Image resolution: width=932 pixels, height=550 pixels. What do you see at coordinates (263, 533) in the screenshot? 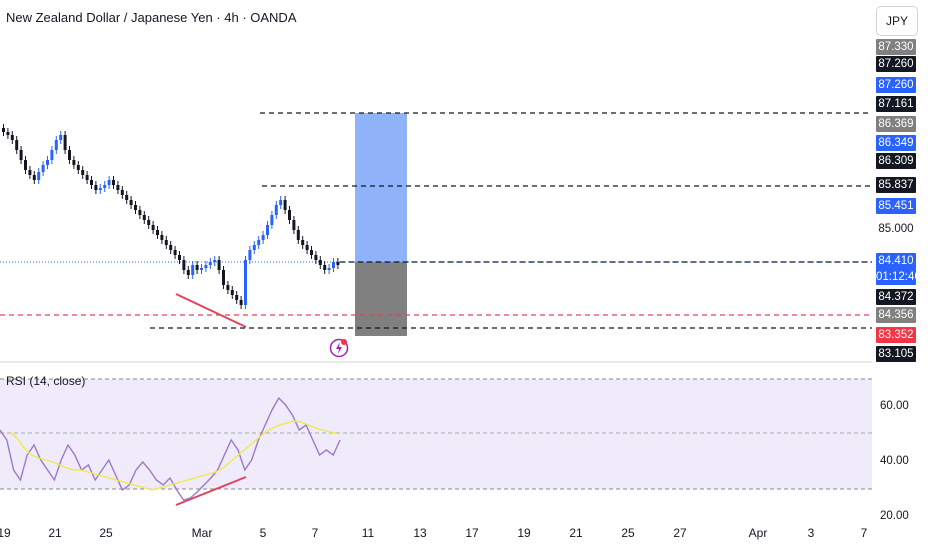
I see `time-tick: 5` at bounding box center [263, 533].